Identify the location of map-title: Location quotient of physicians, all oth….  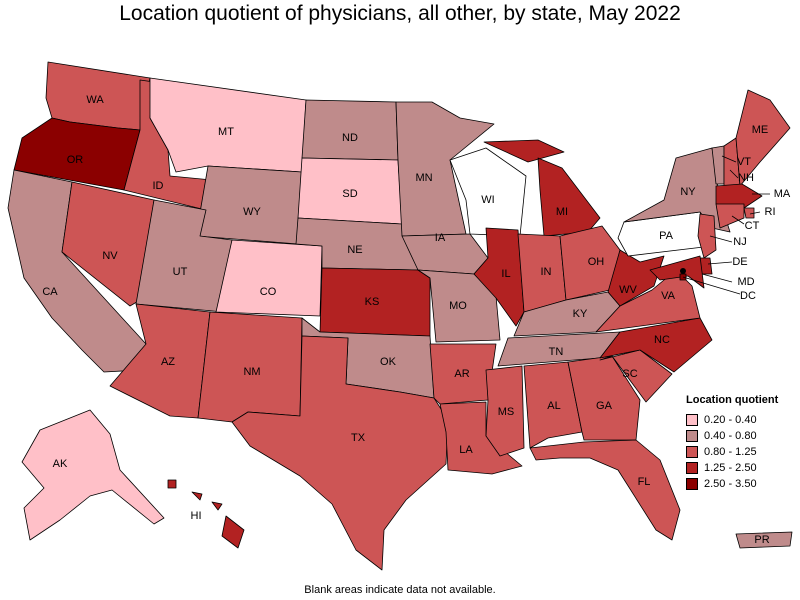
(400, 13).